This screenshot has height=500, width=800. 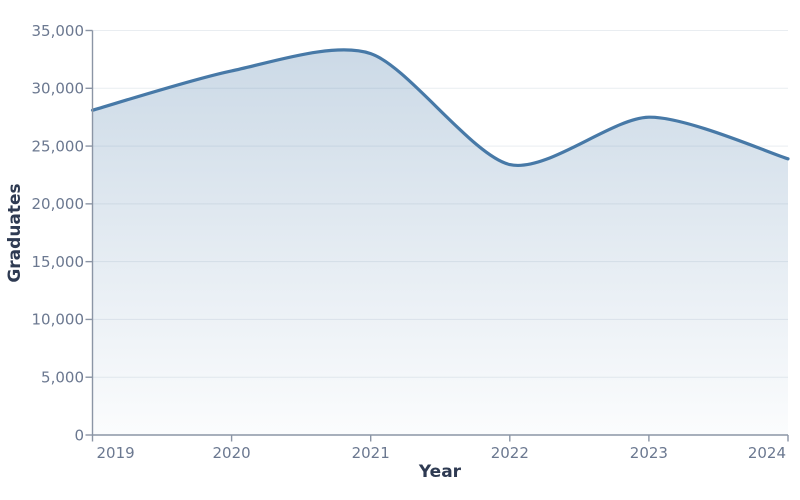 I want to click on x-tick-label: 2021, so click(x=371, y=453).